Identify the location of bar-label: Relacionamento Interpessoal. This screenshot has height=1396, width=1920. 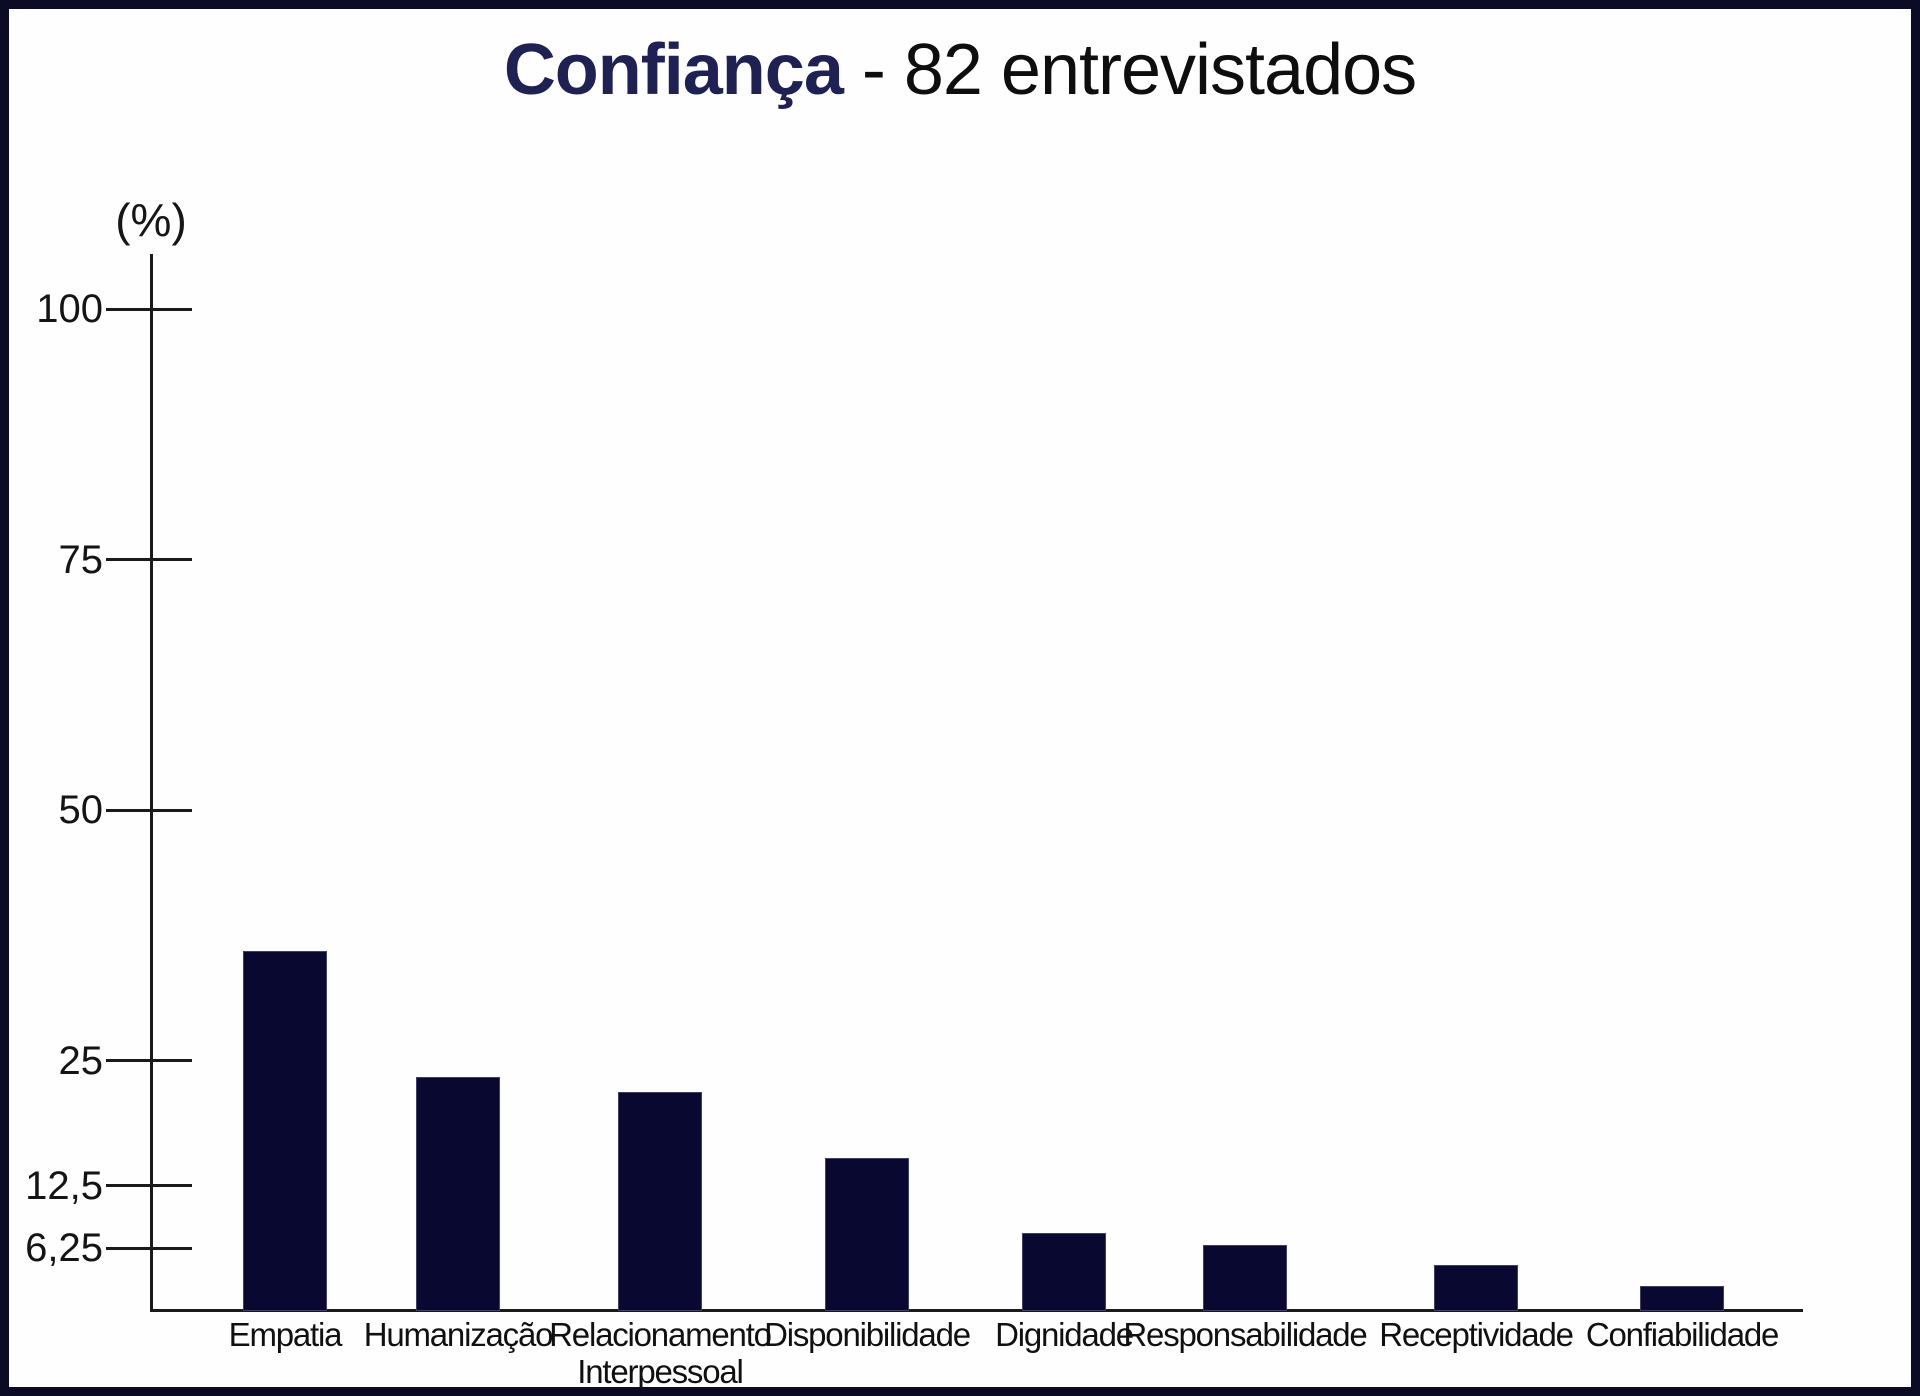
(660, 1353).